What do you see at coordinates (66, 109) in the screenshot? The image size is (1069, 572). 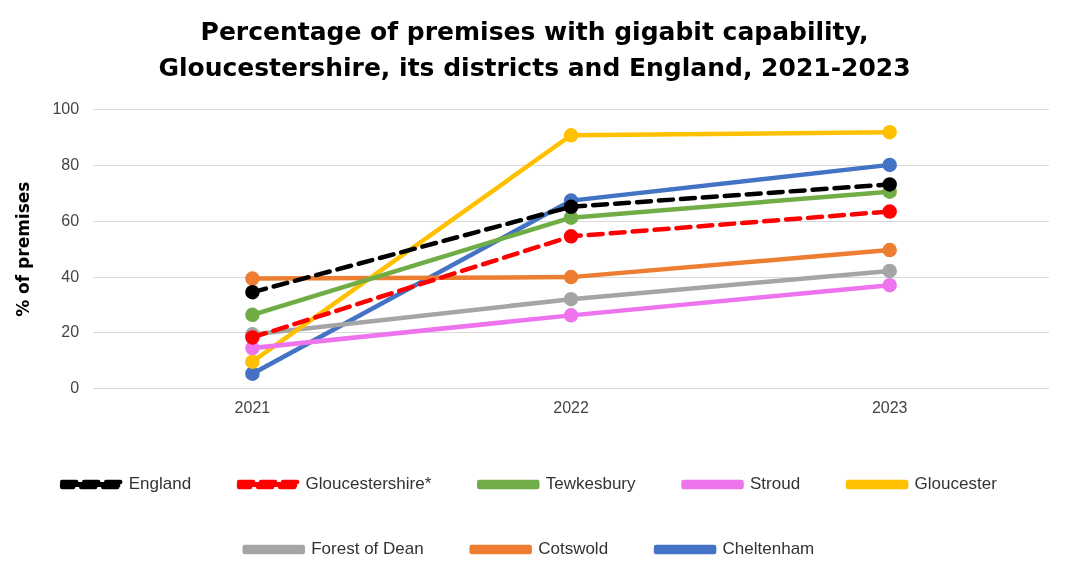 I see `y-tick-label: 100` at bounding box center [66, 109].